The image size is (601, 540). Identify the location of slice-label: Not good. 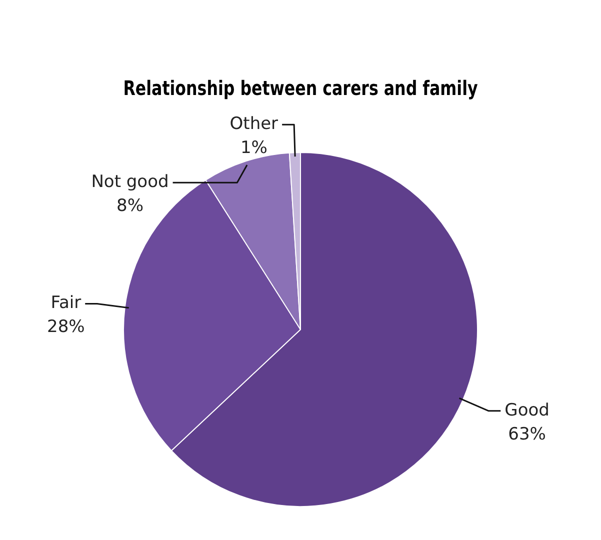
(130, 182).